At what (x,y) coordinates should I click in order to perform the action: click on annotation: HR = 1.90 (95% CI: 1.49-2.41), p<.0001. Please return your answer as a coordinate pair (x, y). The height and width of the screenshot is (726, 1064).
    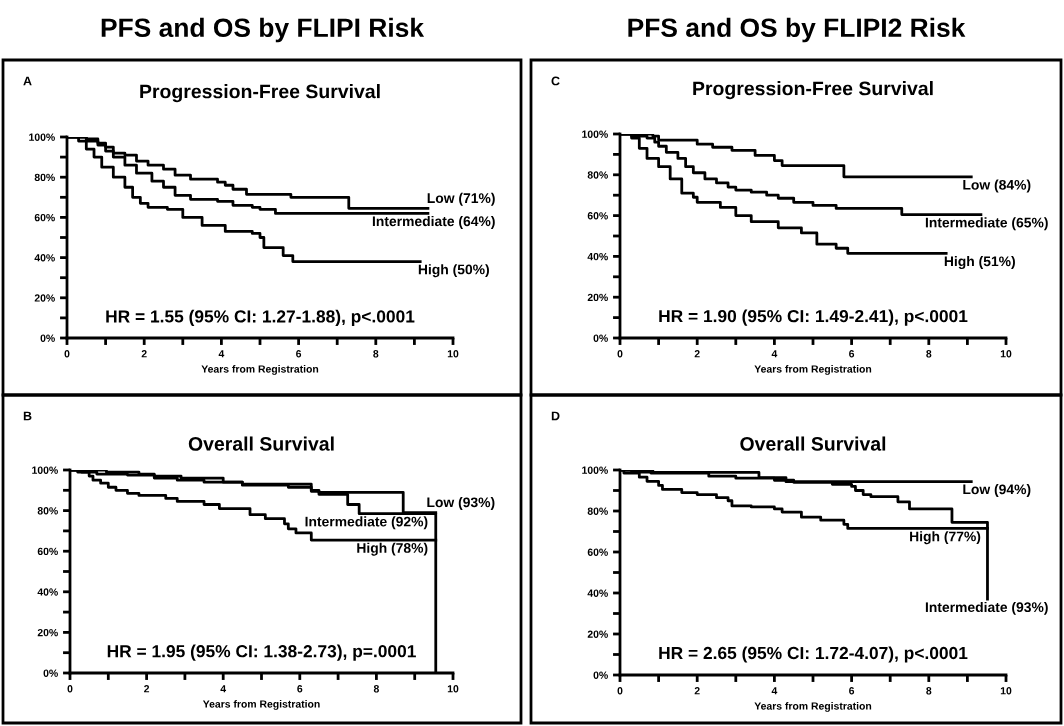
    Looking at the image, I should click on (813, 317).